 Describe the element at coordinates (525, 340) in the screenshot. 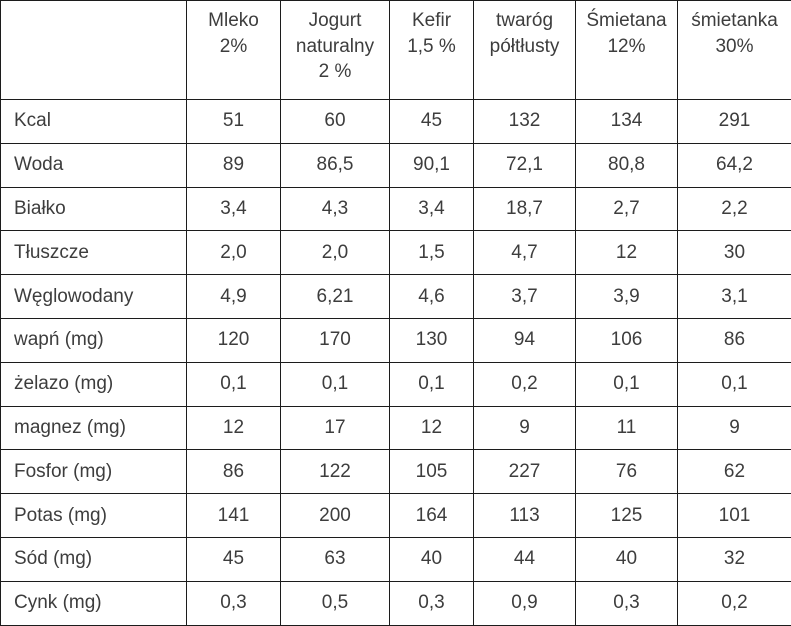

I see `value-cell: 94` at that location.